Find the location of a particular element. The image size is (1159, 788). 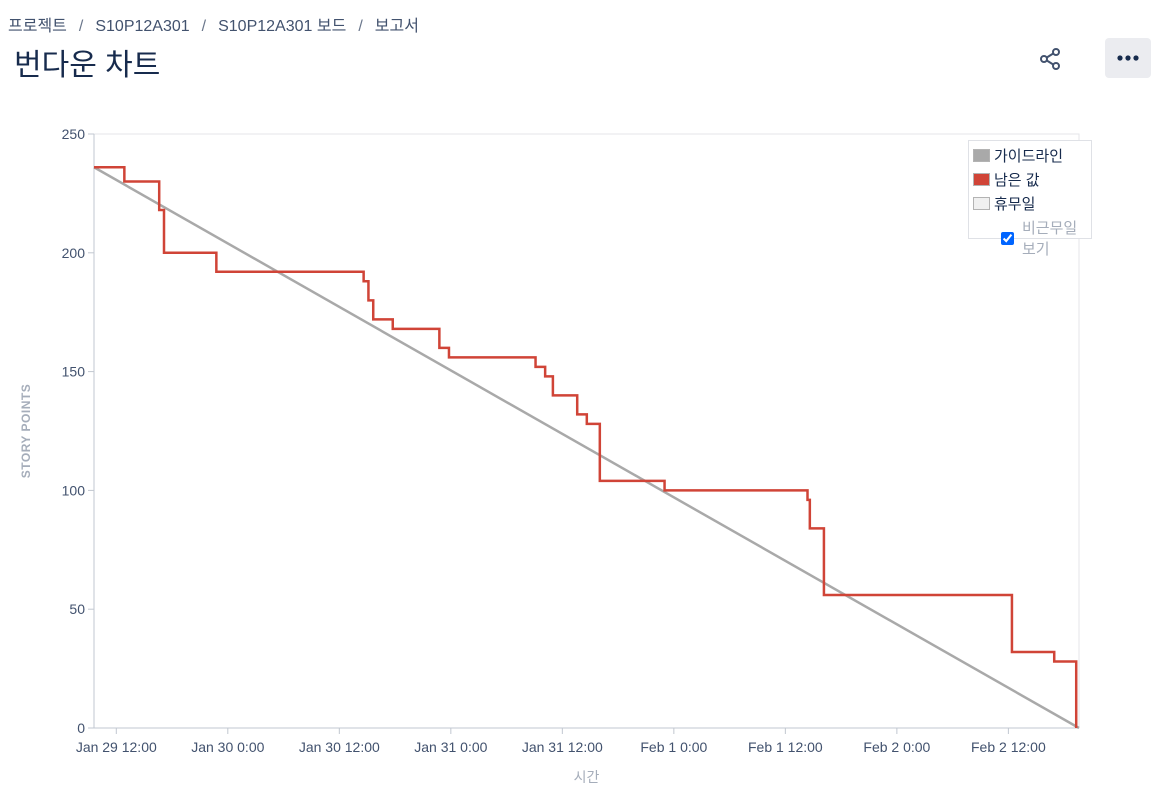

legend-label-guideline: 가이드라인 is located at coordinates (1029, 156).